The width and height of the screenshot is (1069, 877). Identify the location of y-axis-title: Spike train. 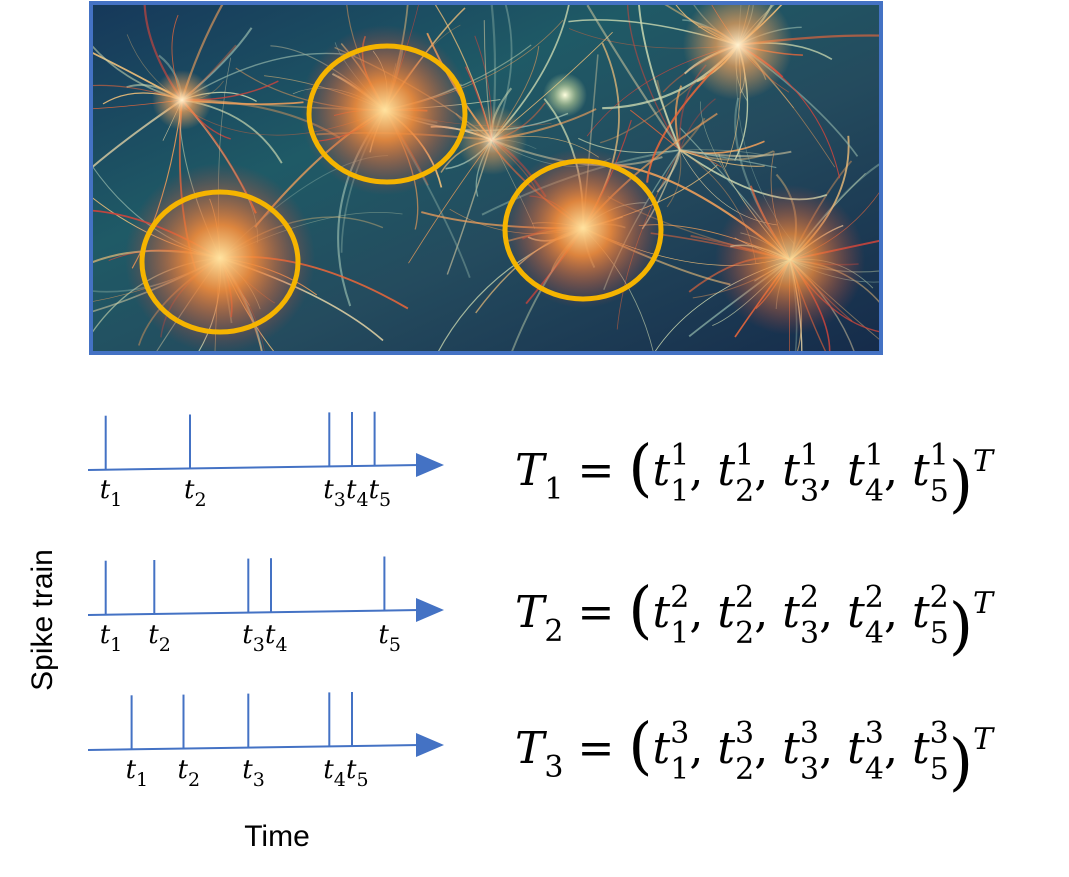
(42, 620).